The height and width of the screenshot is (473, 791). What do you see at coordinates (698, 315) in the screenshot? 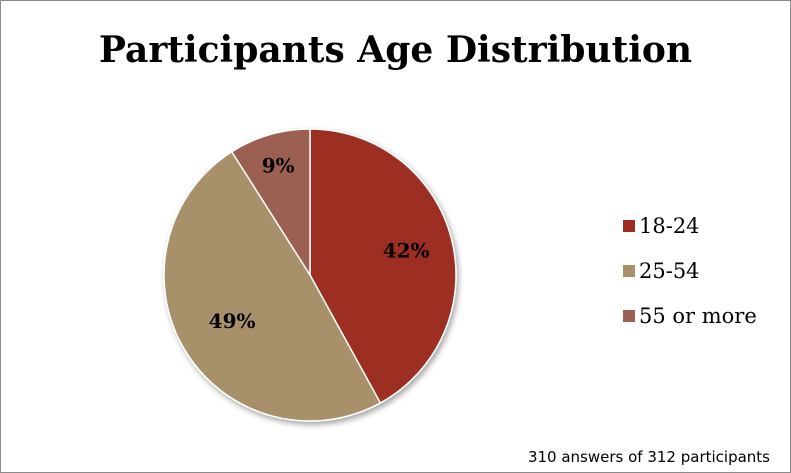
I see `legend-label: 55 or more` at bounding box center [698, 315].